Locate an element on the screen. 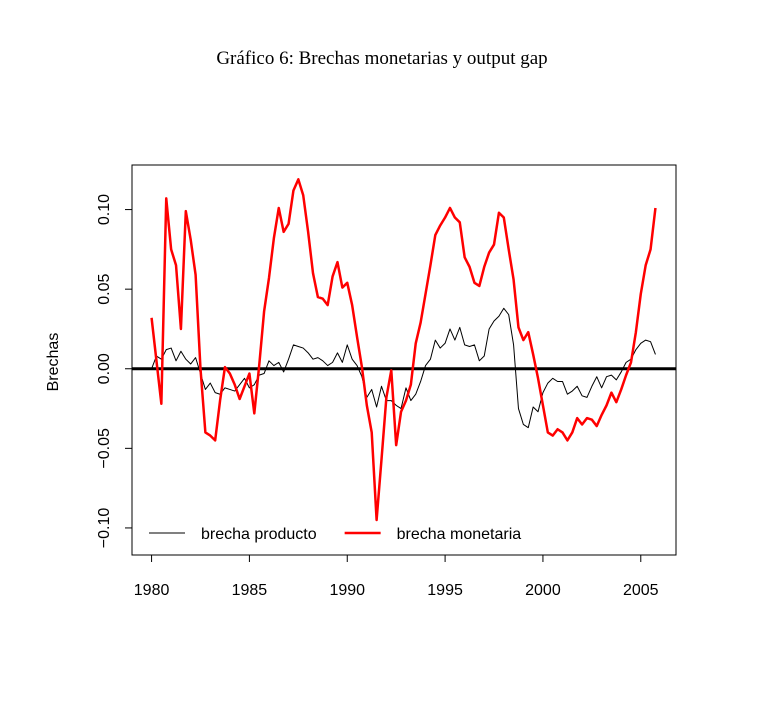  y-tick-label: −0.10 is located at coordinates (104, 528).